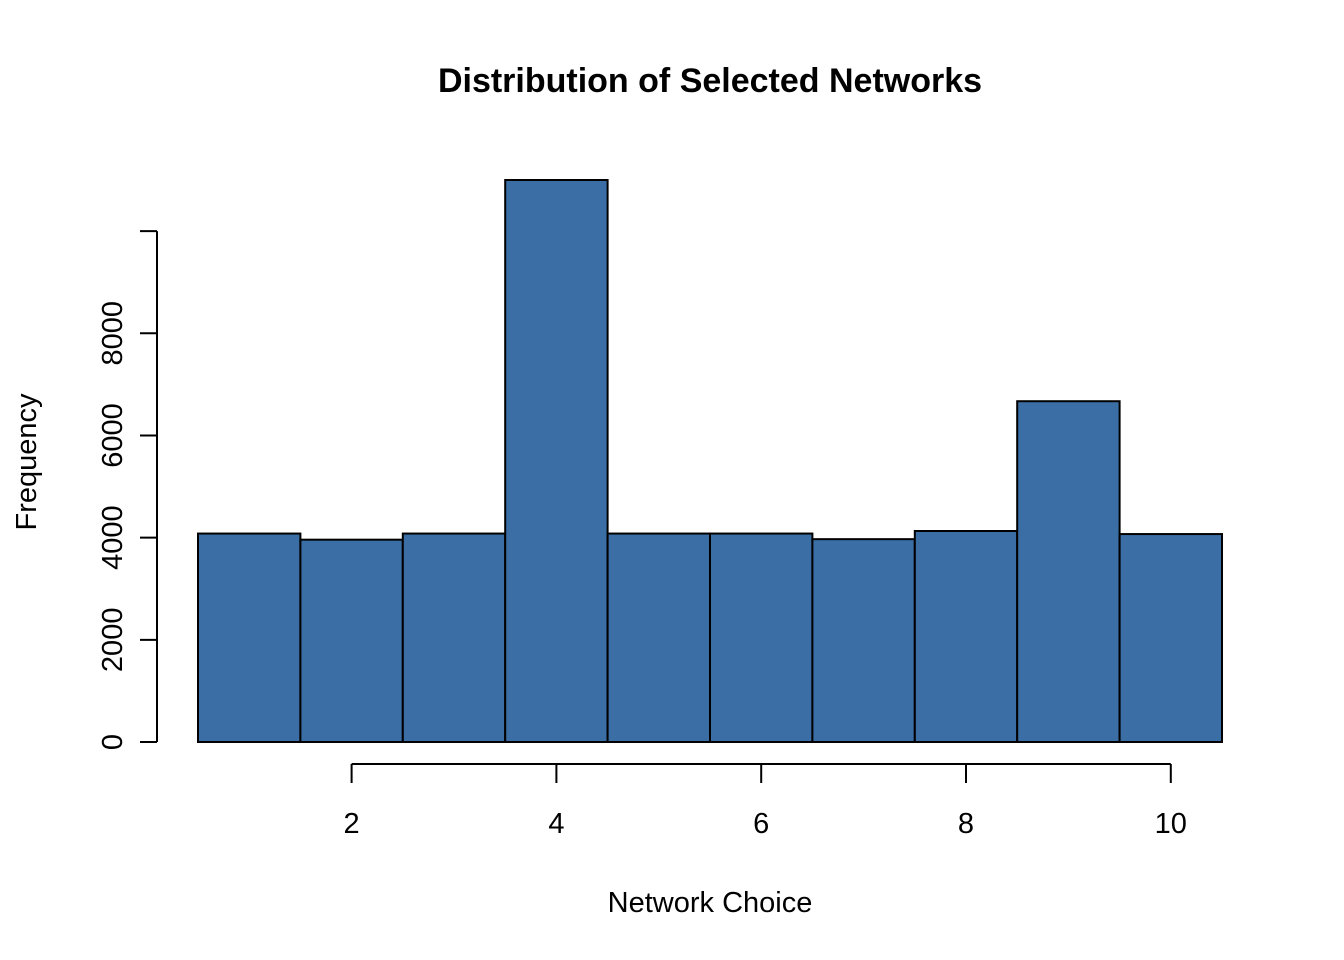  What do you see at coordinates (127, 490) in the screenshot?
I see `y-axis: 0 2000 4000 6000 8000` at bounding box center [127, 490].